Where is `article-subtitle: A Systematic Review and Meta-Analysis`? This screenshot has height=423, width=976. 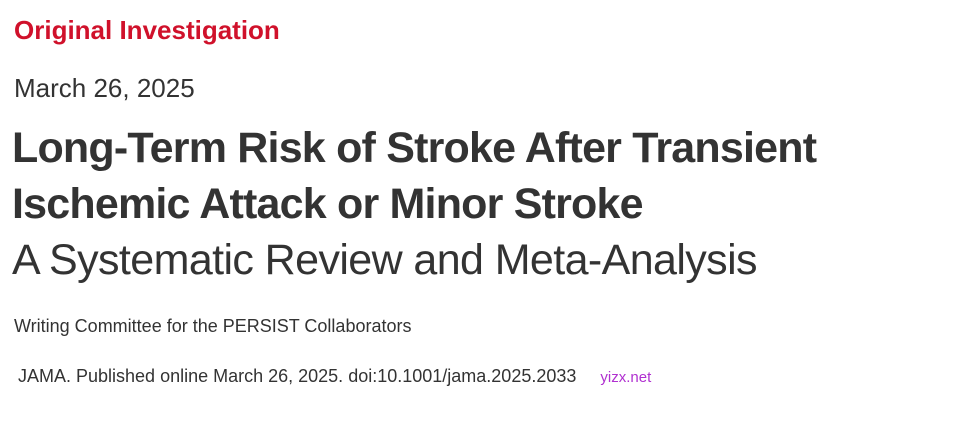
article-subtitle: A Systematic Review and Meta-Analysis is located at coordinates (385, 260).